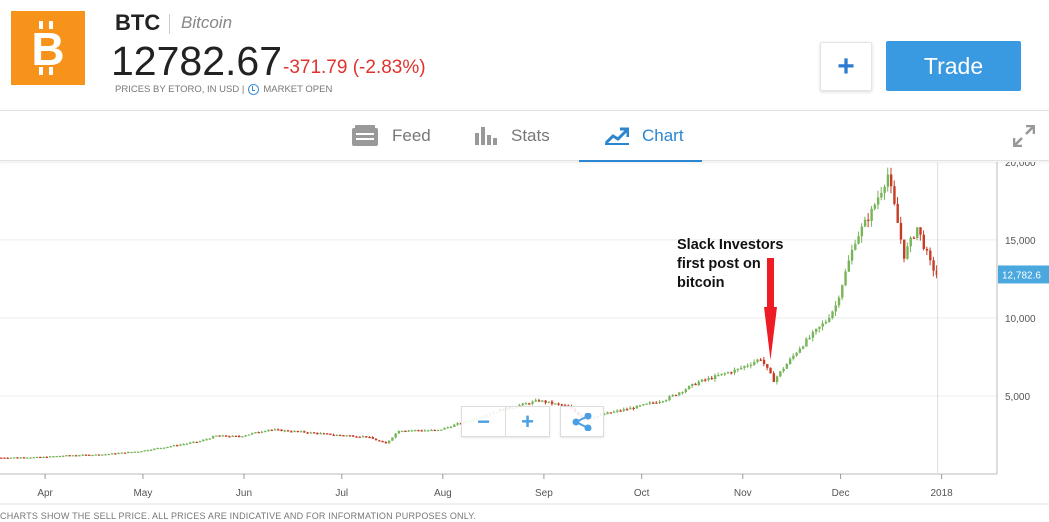 The image size is (1049, 522). What do you see at coordinates (391, 136) in the screenshot?
I see `tab-feed: Feed` at bounding box center [391, 136].